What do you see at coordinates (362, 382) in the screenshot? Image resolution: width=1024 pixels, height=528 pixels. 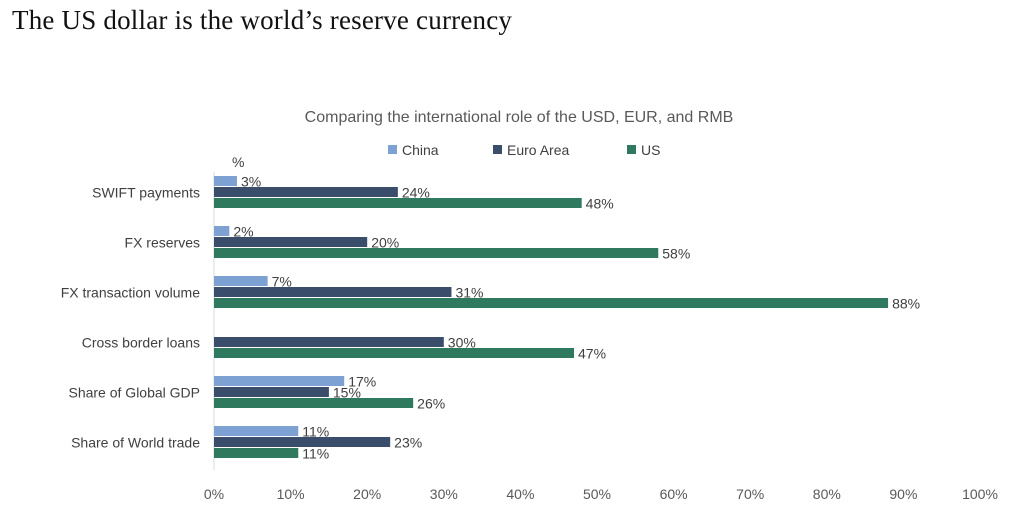 I see `data-label-china-share-of-global-gdp: 17%` at bounding box center [362, 382].